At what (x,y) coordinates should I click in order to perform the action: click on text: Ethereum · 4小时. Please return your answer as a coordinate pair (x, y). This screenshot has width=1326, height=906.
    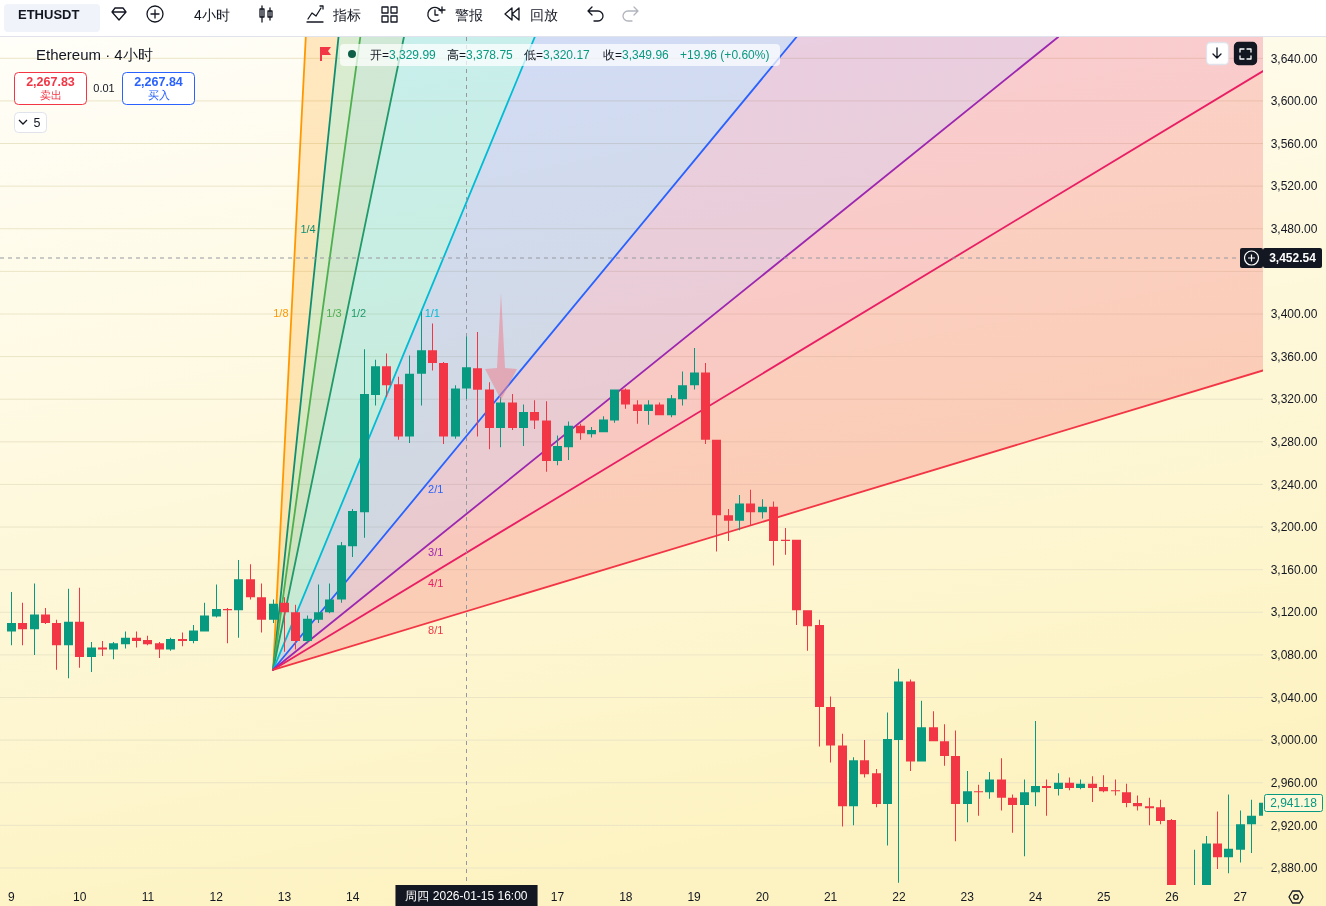
    Looking at the image, I should click on (94, 54).